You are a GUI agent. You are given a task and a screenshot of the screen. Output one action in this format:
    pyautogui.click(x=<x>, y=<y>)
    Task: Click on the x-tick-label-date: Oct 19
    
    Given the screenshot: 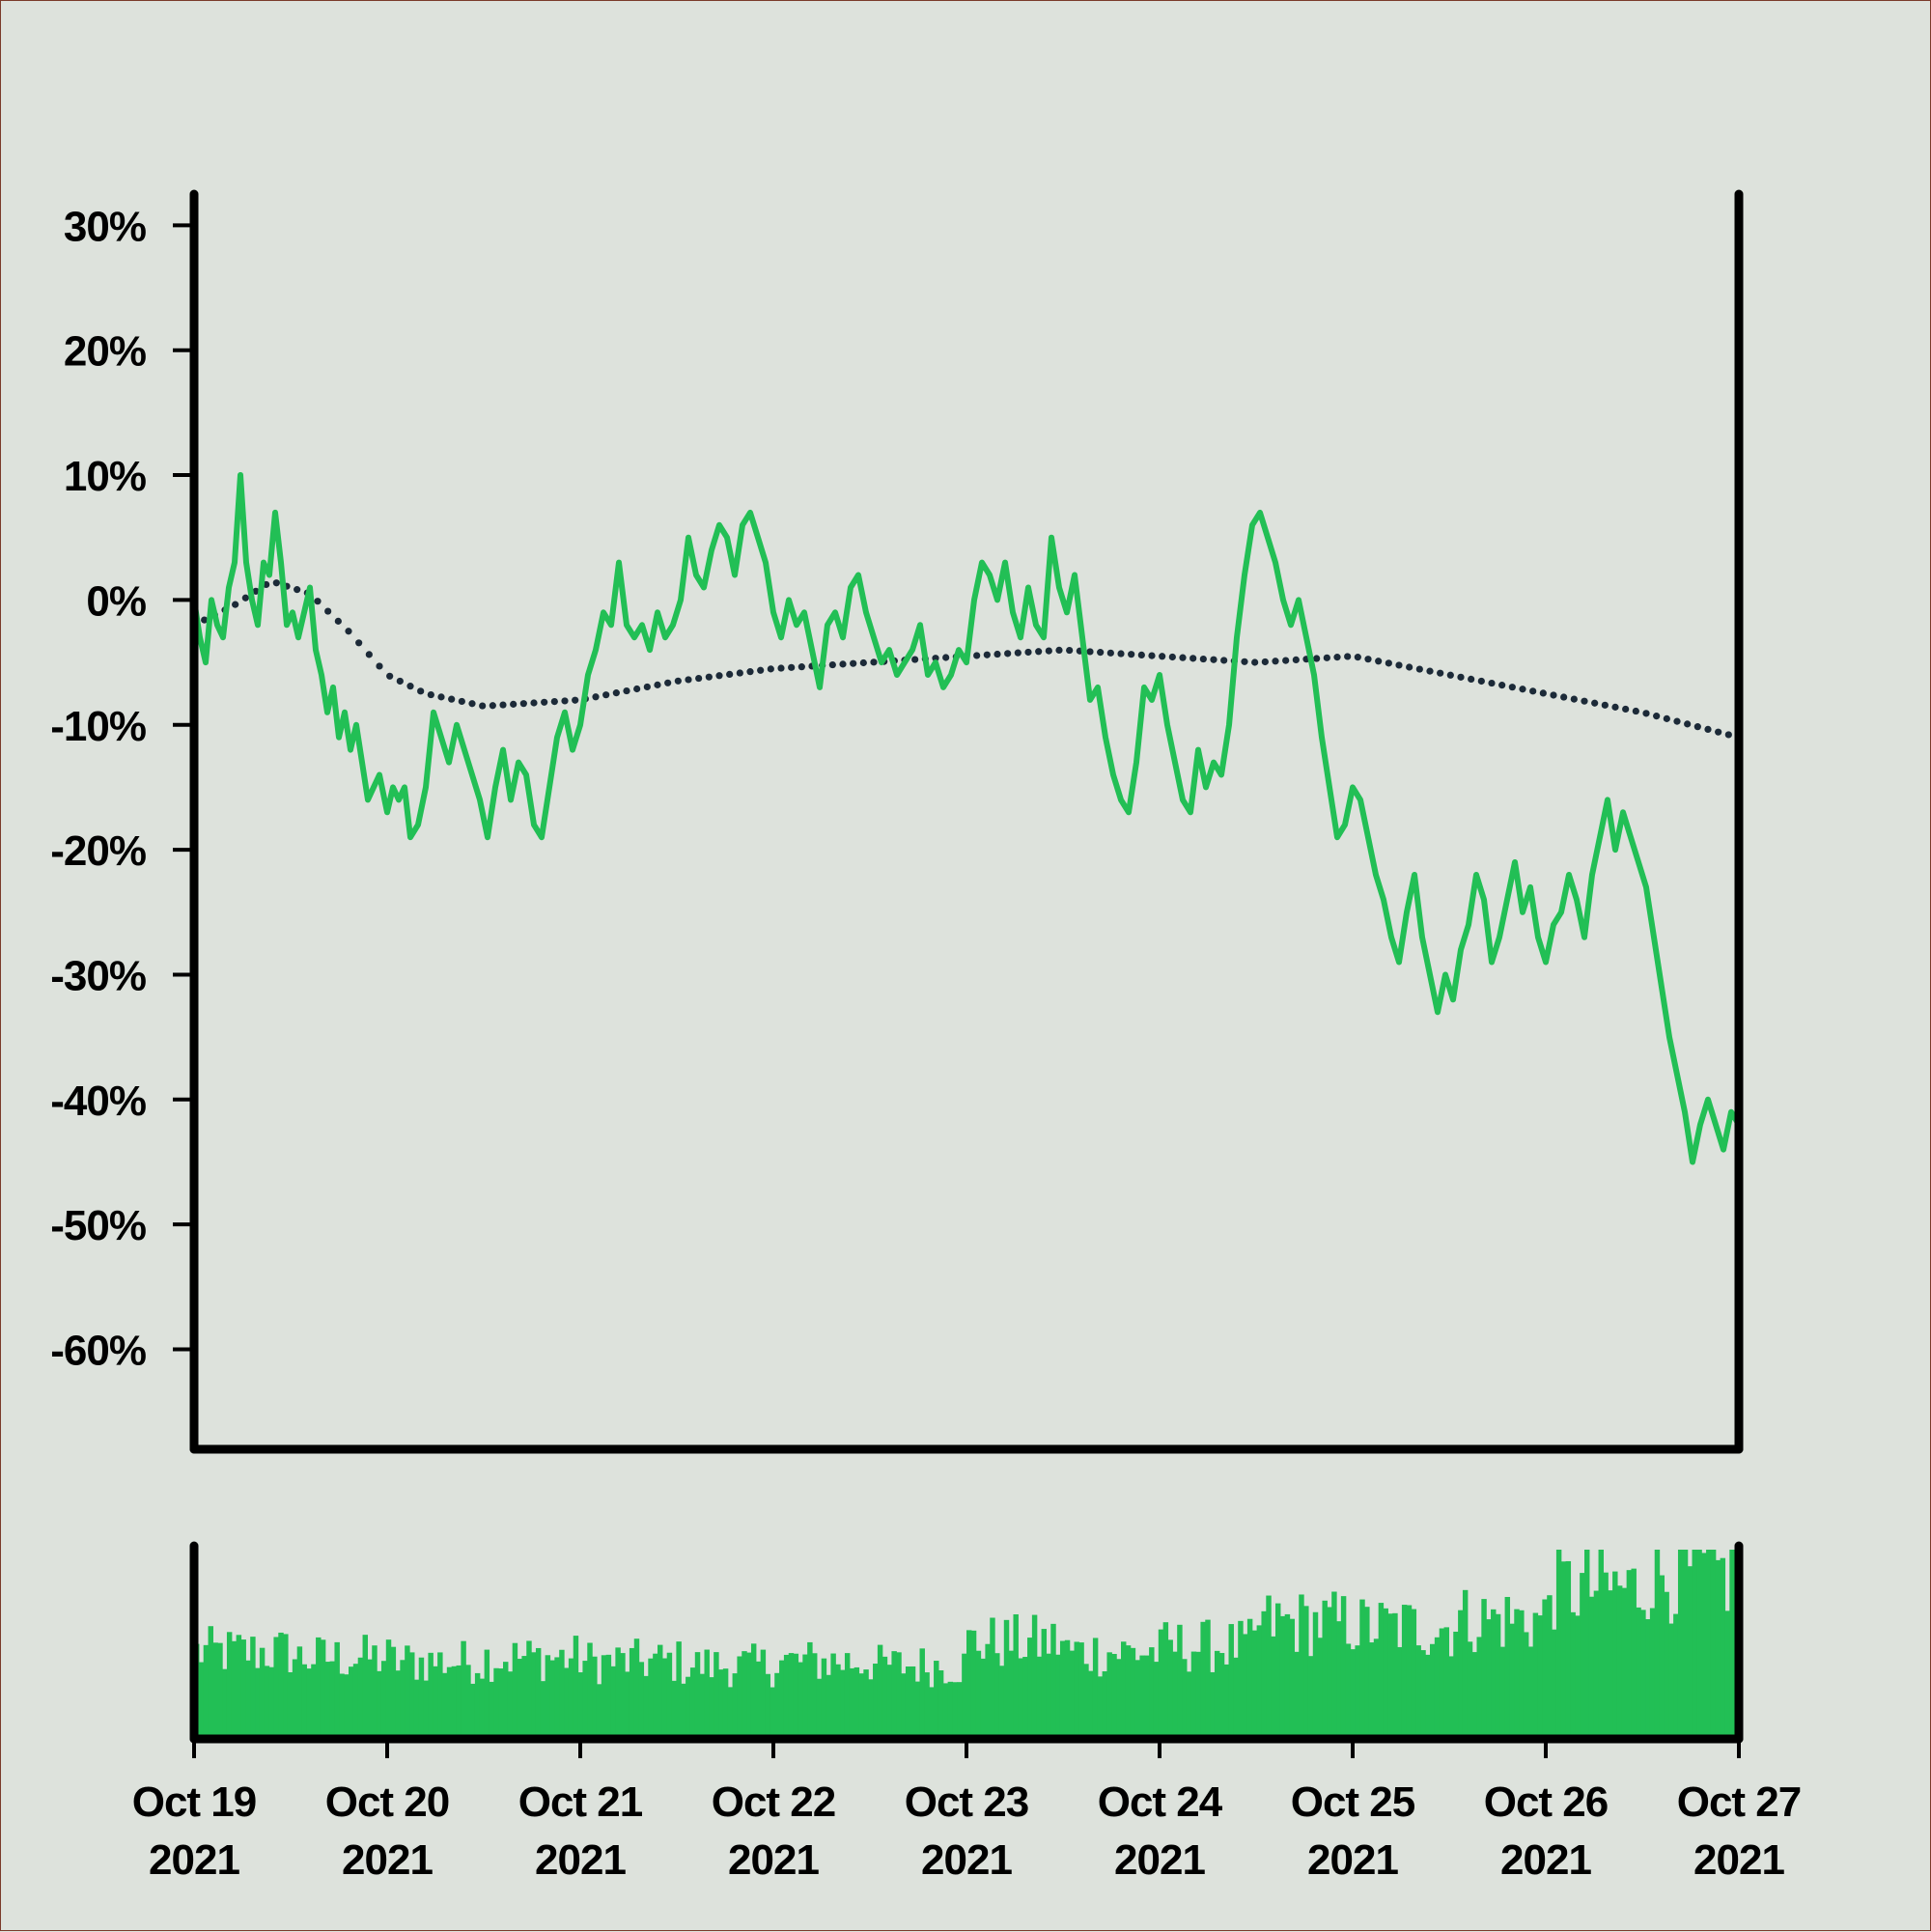 What is the action you would take?
    pyautogui.click(x=194, y=1802)
    